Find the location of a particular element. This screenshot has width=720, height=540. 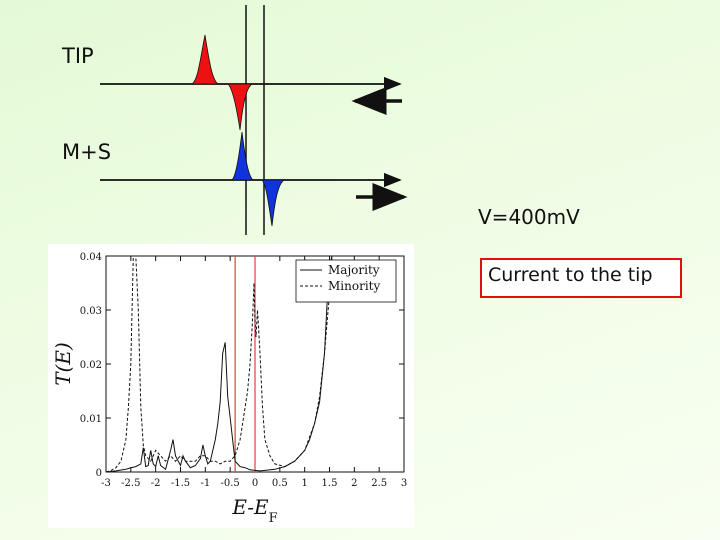

x-tick-label: -2 is located at coordinates (156, 483).